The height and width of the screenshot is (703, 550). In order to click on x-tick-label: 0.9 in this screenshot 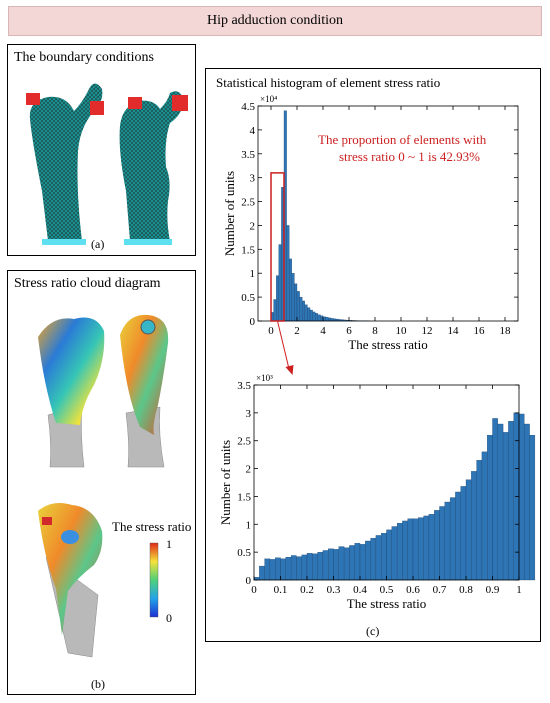, I will do `click(493, 590)`.